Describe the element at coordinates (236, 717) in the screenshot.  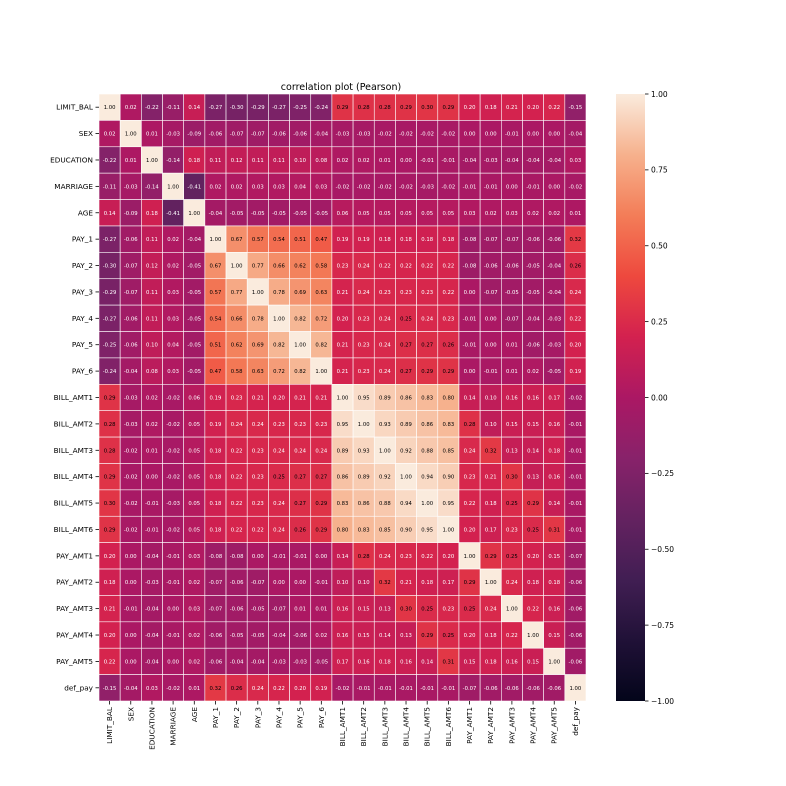
I see `x-axis-tick-label: PAY_2` at that location.